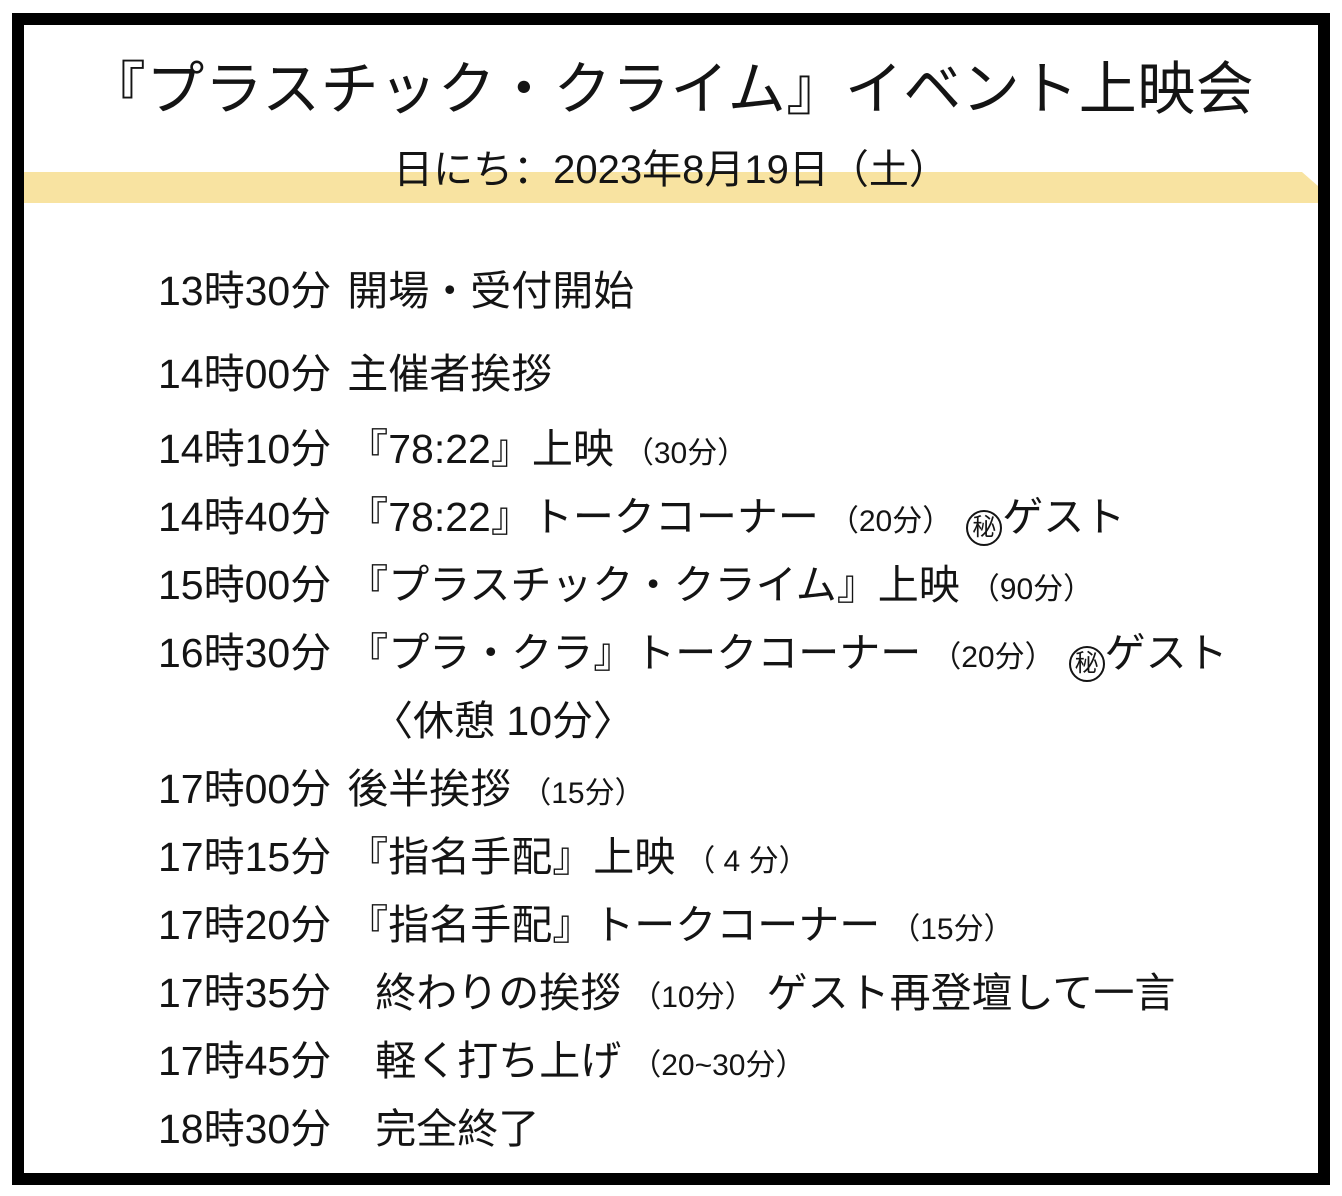  Describe the element at coordinates (498, 1061) in the screenshot. I see `event-text: 軽く打ち上げ` at that location.